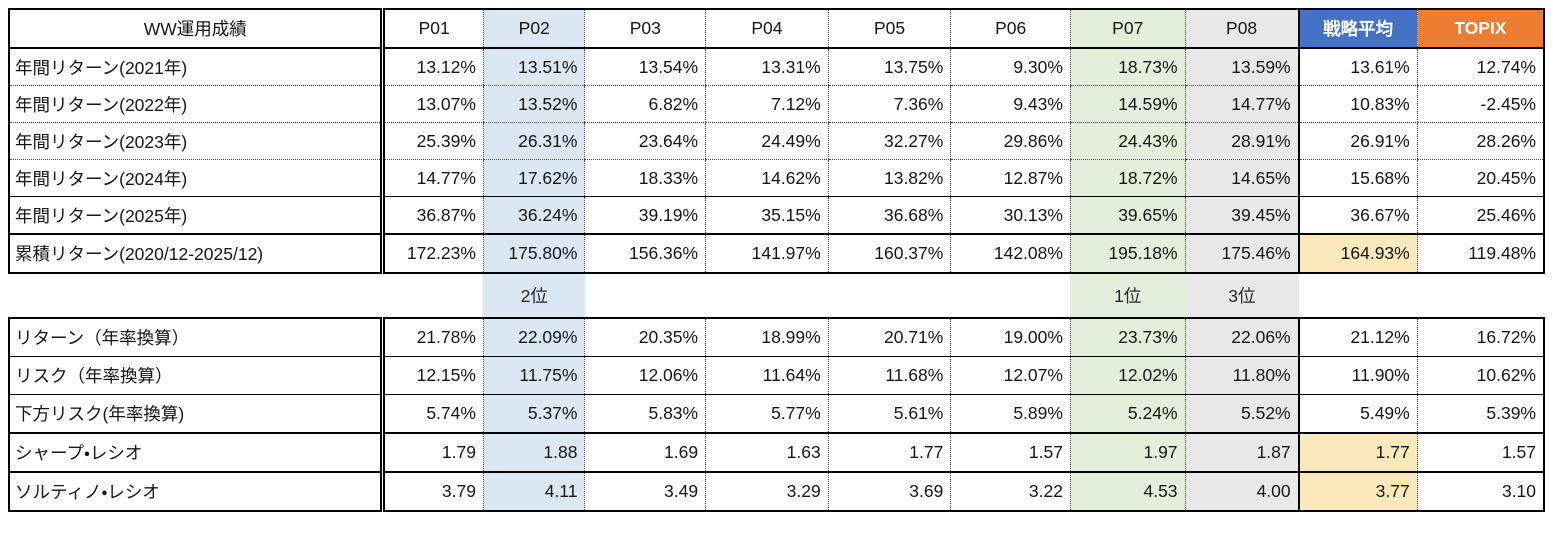  What do you see at coordinates (1357, 141) in the screenshot?
I see `value-cell-avg: 26.91%` at bounding box center [1357, 141].